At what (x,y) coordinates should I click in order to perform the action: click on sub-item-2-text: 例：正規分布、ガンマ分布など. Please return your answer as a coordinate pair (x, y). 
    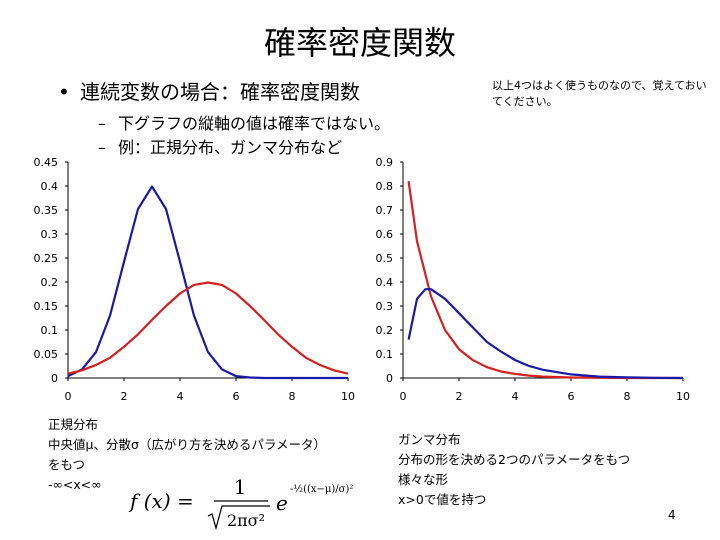
    Looking at the image, I should click on (230, 147).